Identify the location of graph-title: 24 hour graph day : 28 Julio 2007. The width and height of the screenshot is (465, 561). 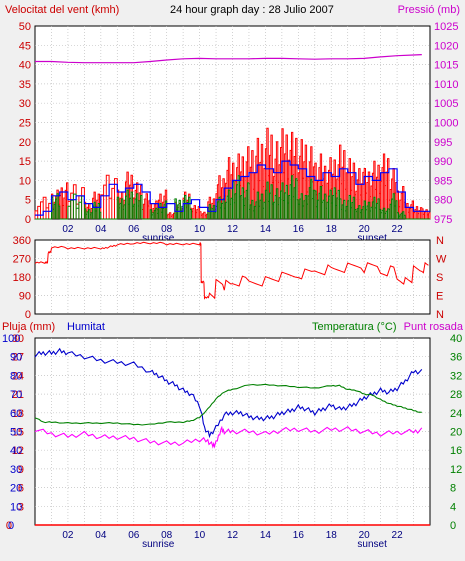
(252, 10).